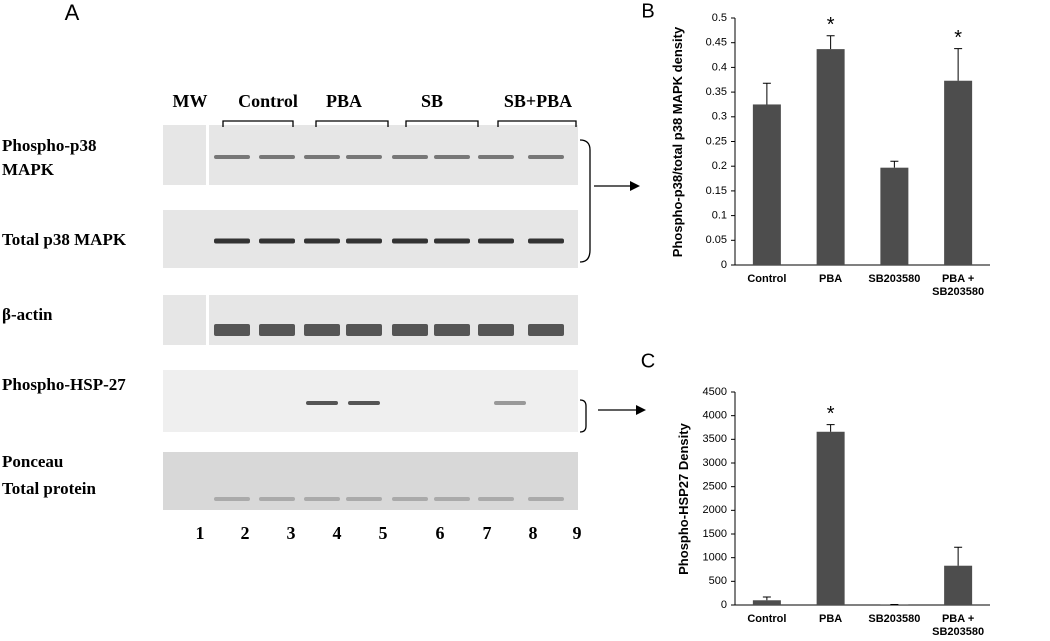 The height and width of the screenshot is (641, 1050). What do you see at coordinates (49, 488) in the screenshot?
I see `row-label: Total protein` at bounding box center [49, 488].